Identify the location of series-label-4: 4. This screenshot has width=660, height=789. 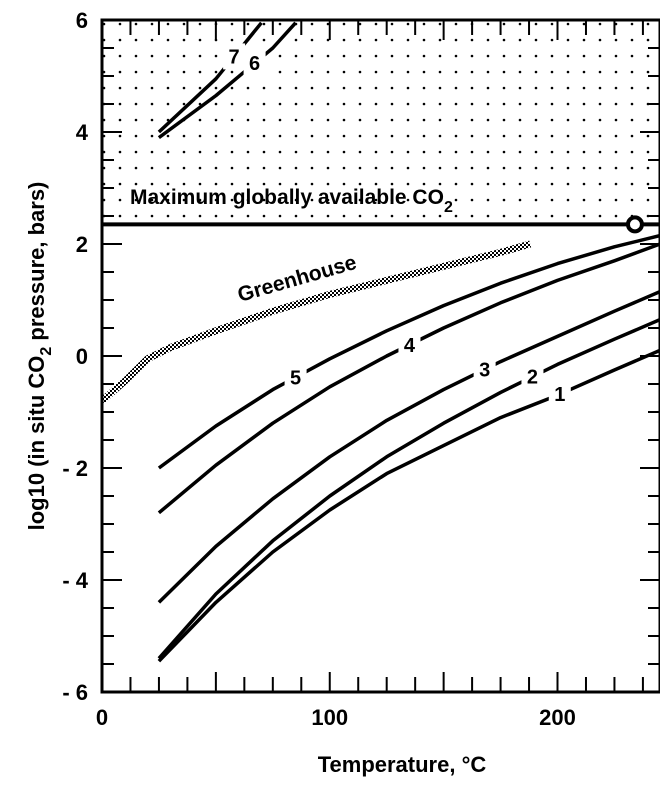
(410, 346).